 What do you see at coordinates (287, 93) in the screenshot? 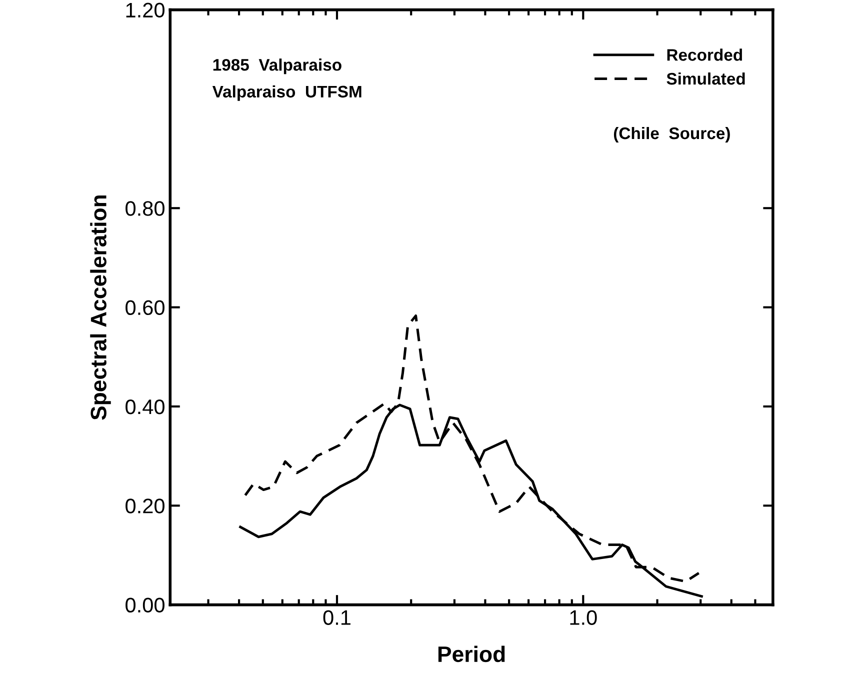
I see `annotation: Valparaiso UTFSM` at bounding box center [287, 93].